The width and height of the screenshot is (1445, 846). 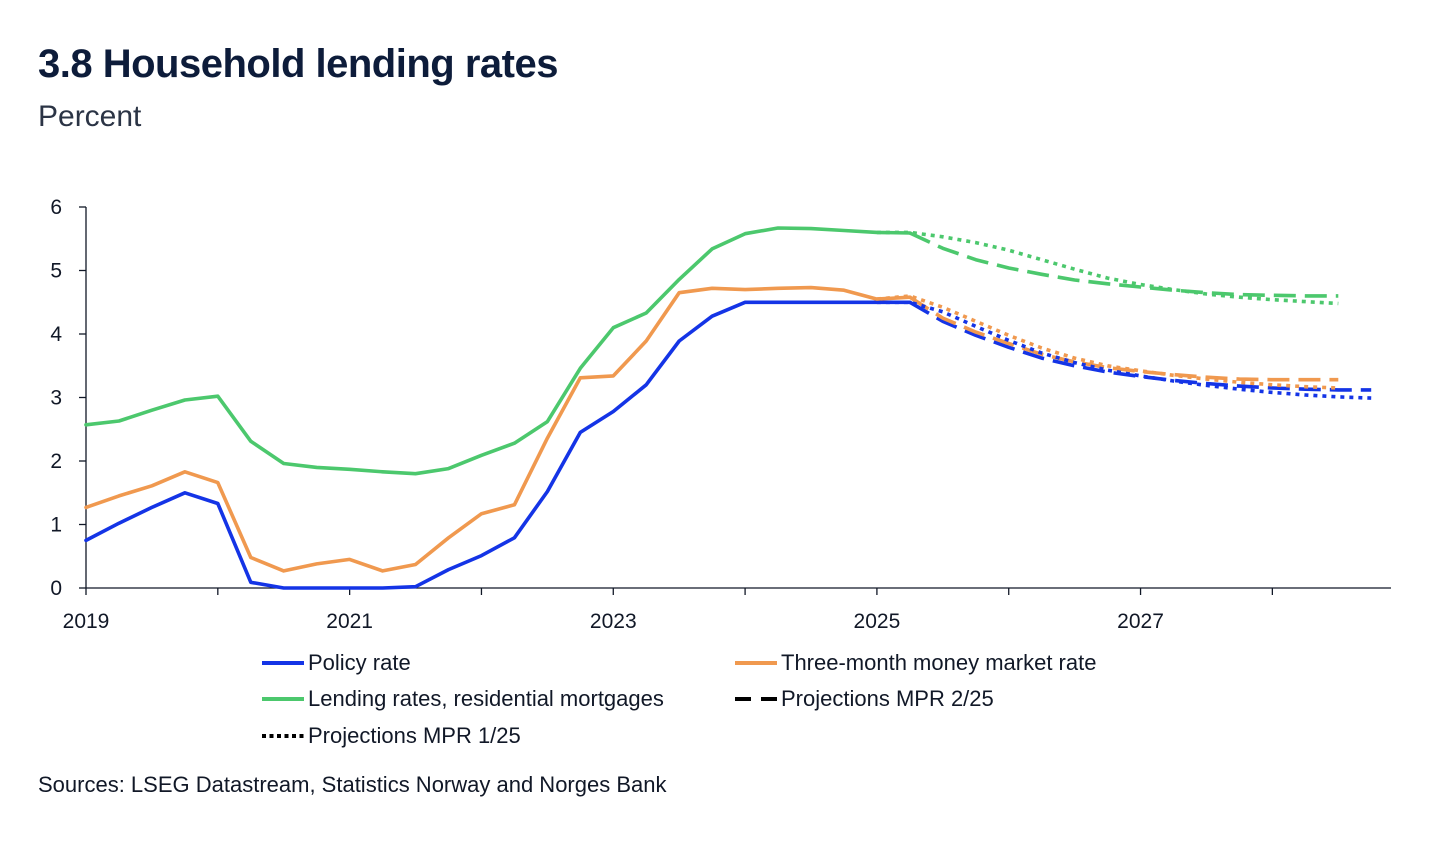 I want to click on legend-label: Projections MPR 1/25, so click(x=414, y=735).